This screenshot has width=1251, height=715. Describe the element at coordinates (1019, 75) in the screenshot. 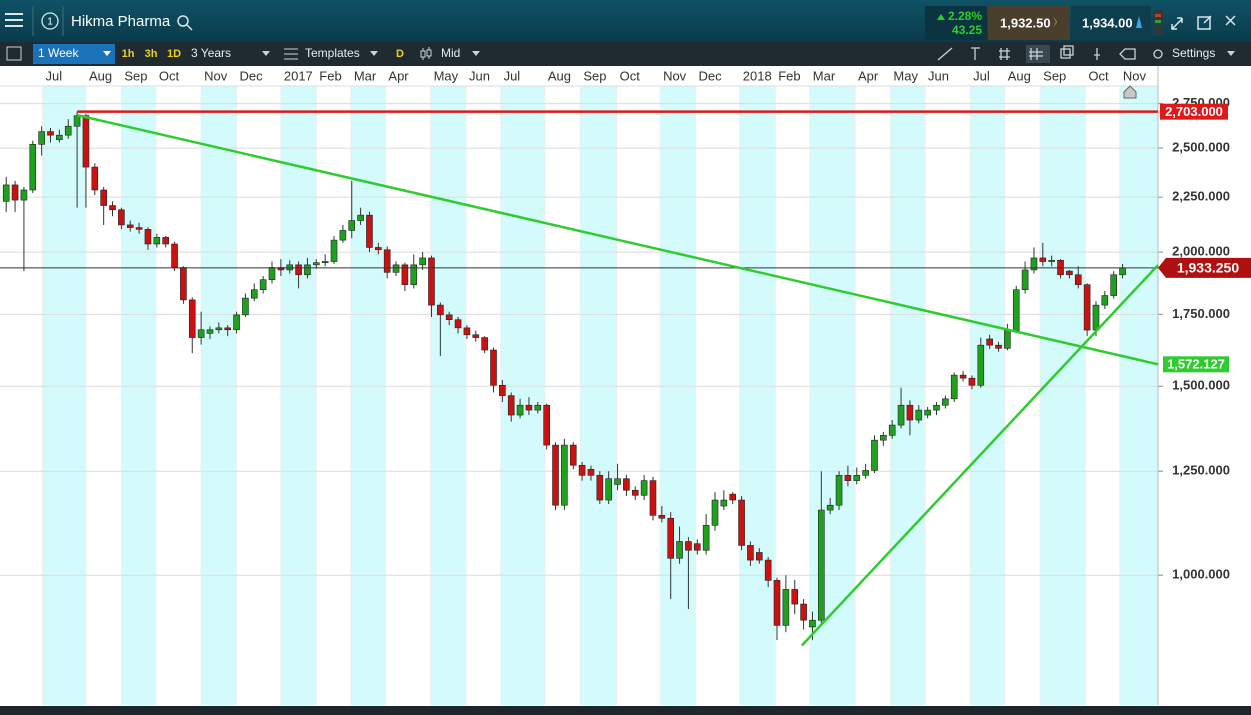

I see `x-tick-label: Aug` at that location.